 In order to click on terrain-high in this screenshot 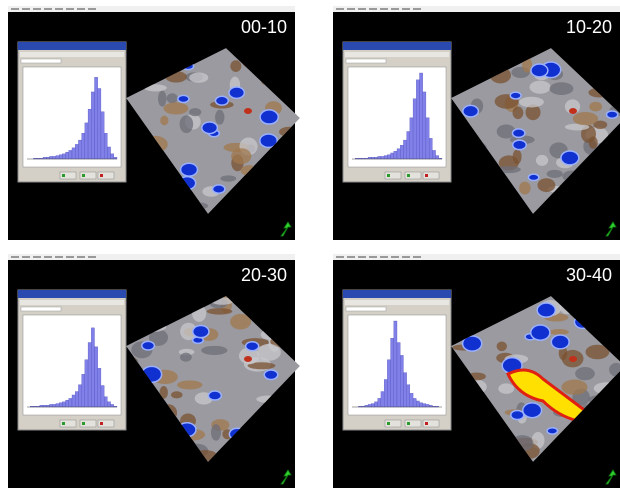, I will do `click(573, 111)`.